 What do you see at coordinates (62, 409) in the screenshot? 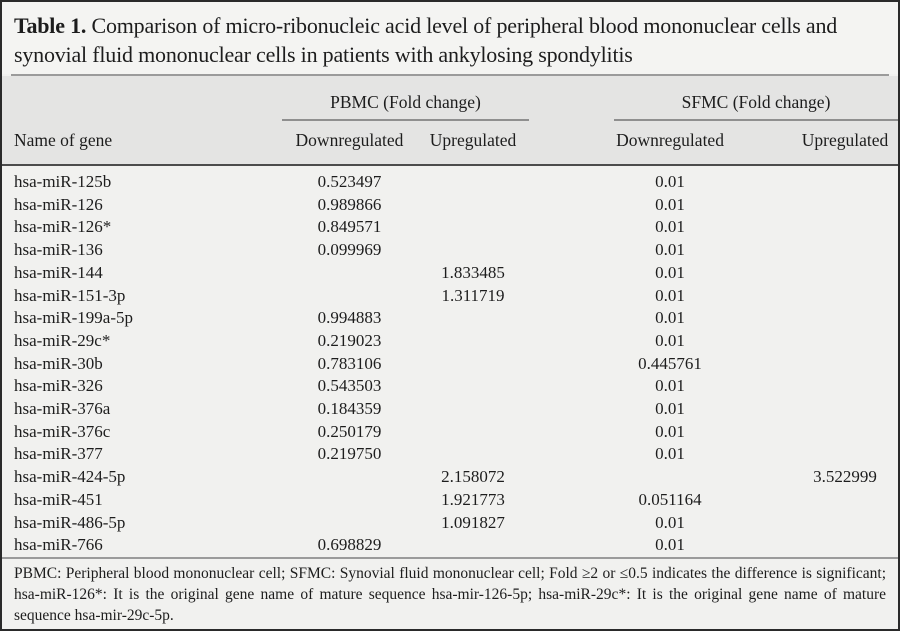
I see `cell-gene: hsa-miR-376a` at bounding box center [62, 409].